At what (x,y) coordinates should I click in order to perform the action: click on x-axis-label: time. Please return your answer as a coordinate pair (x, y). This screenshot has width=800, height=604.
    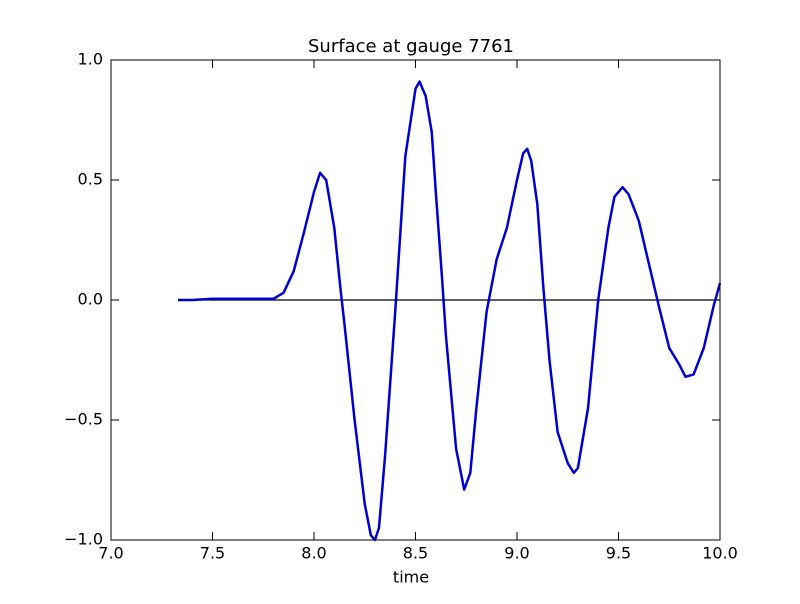
    Looking at the image, I should click on (411, 577).